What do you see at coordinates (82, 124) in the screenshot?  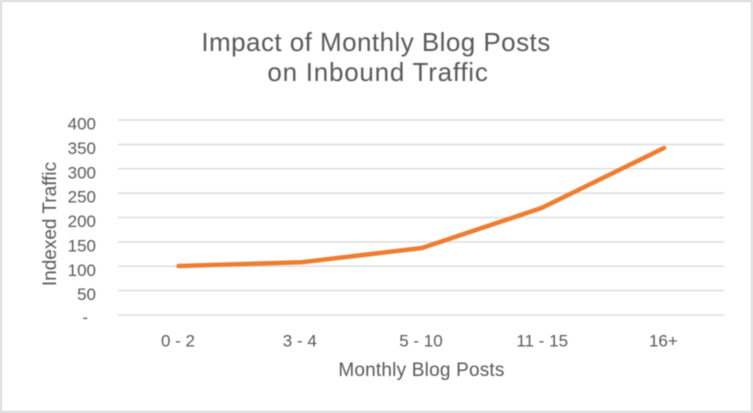 I see `svg-text: 400` at bounding box center [82, 124].